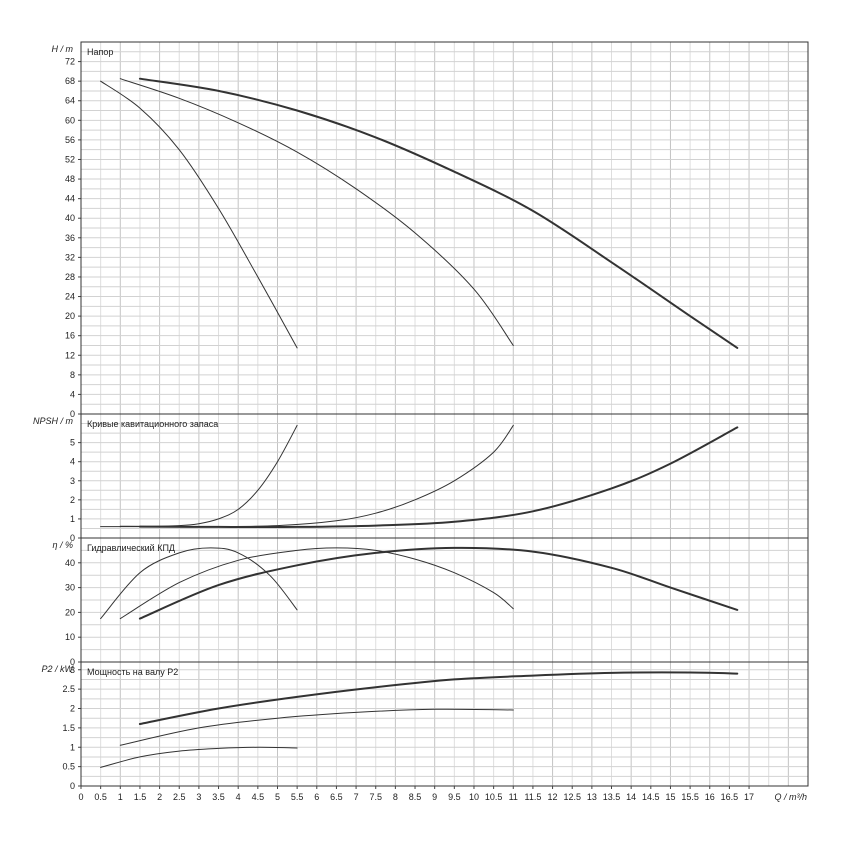  I want to click on x-tick-label: 17, so click(749, 797).